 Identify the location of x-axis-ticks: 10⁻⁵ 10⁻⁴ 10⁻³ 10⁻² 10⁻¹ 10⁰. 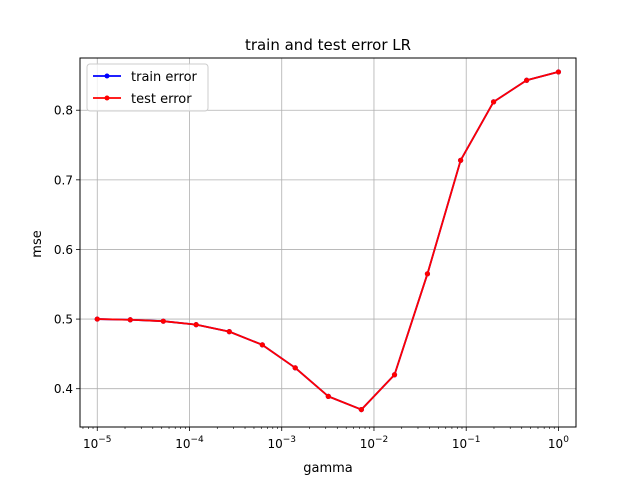
(326, 439).